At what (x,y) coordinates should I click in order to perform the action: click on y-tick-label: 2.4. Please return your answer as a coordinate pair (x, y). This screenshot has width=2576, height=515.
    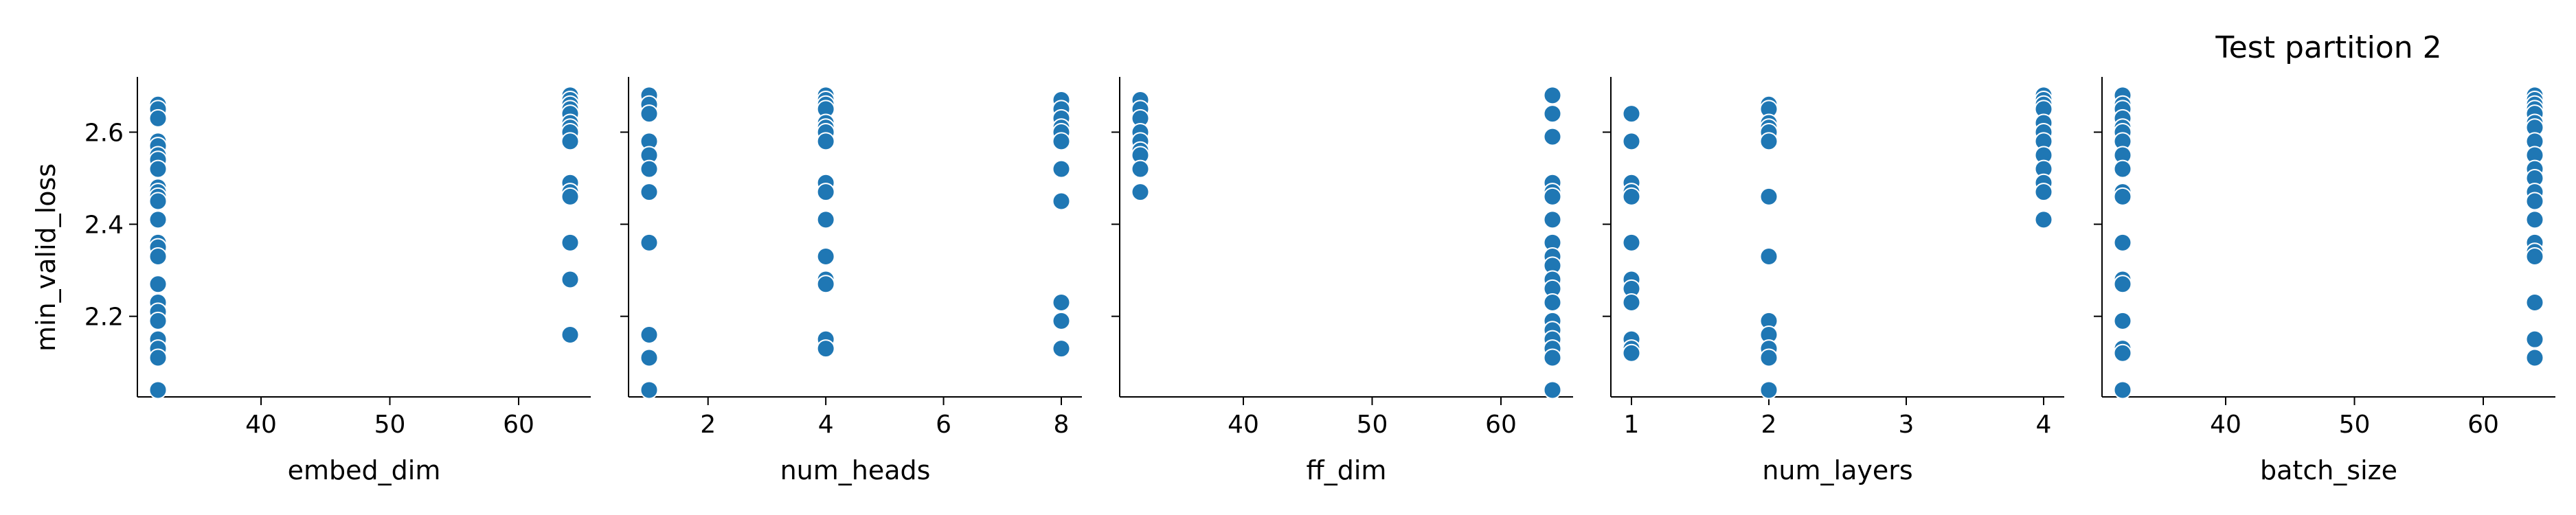
    Looking at the image, I should click on (104, 225).